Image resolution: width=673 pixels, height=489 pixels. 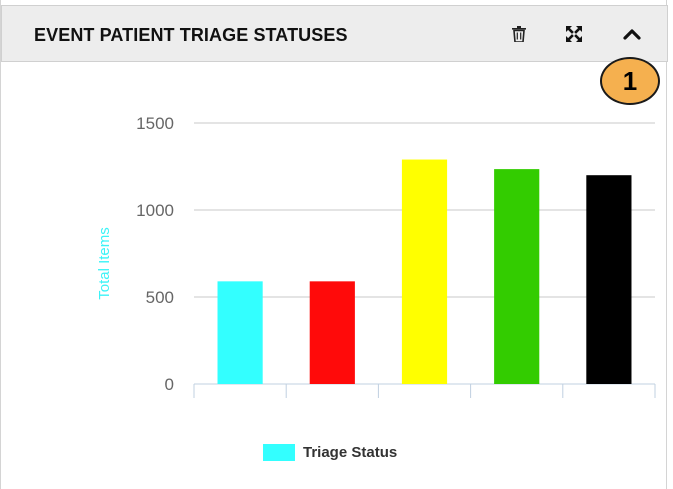 I want to click on legend-swatch, so click(x=279, y=452).